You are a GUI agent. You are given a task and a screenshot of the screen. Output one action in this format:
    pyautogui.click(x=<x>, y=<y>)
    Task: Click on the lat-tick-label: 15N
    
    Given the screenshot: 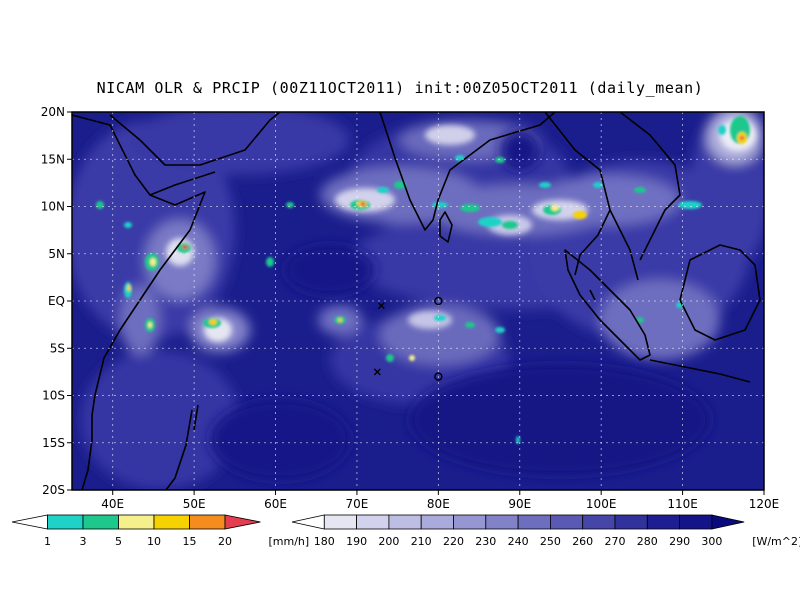 What is the action you would take?
    pyautogui.click(x=53, y=159)
    